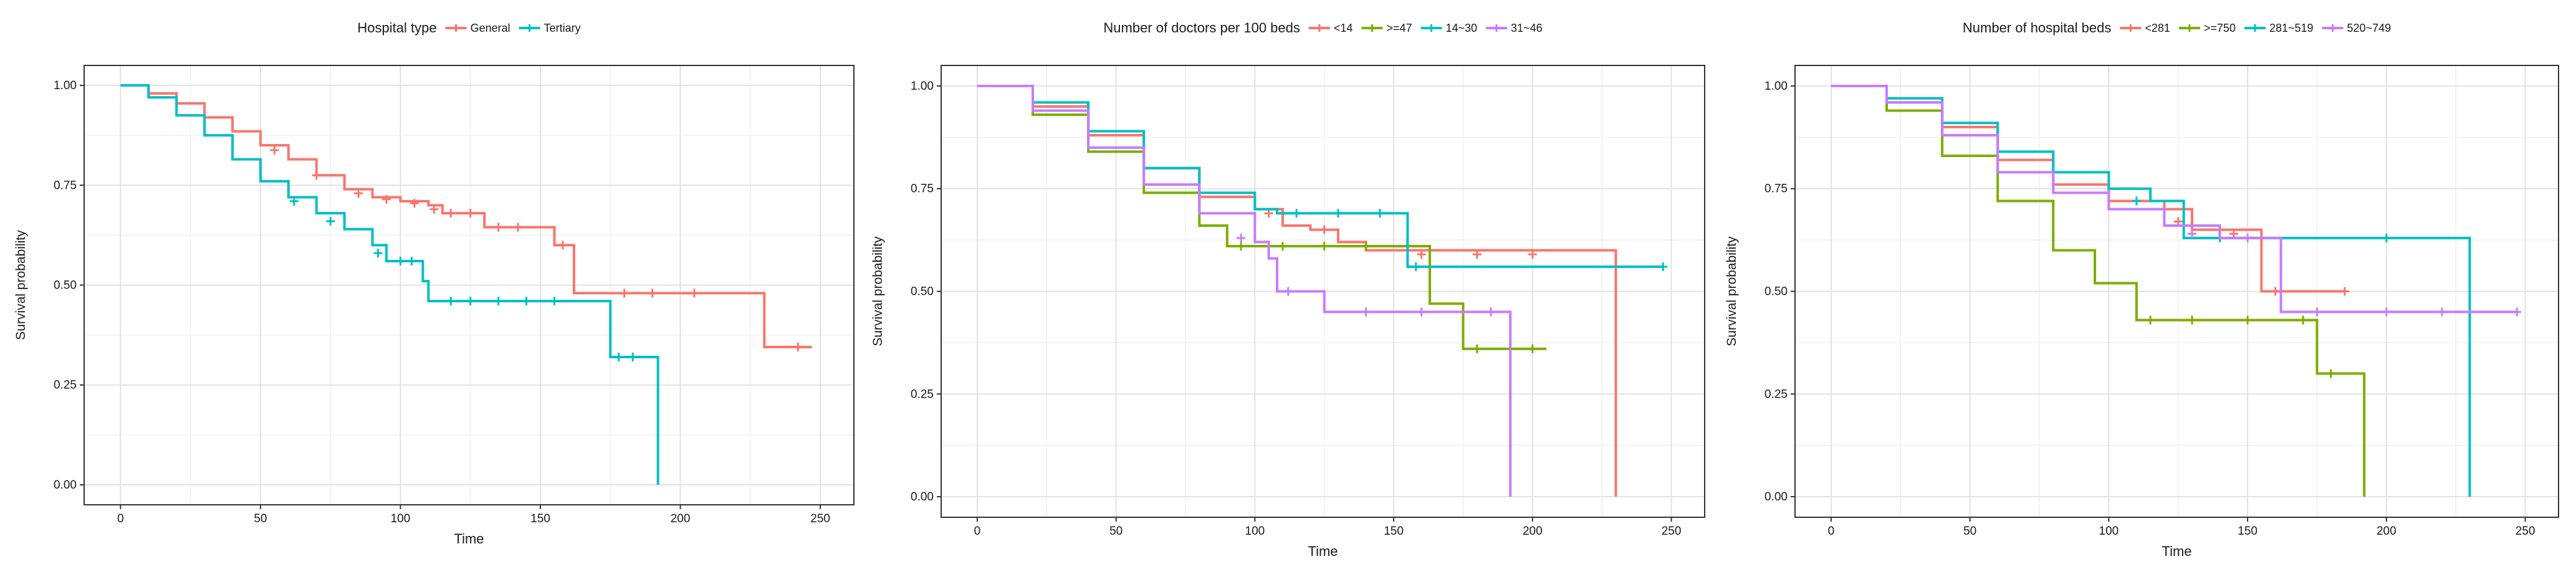 The image size is (2576, 564). Describe the element at coordinates (1527, 28) in the screenshot. I see `legend-label: 31~46` at that location.